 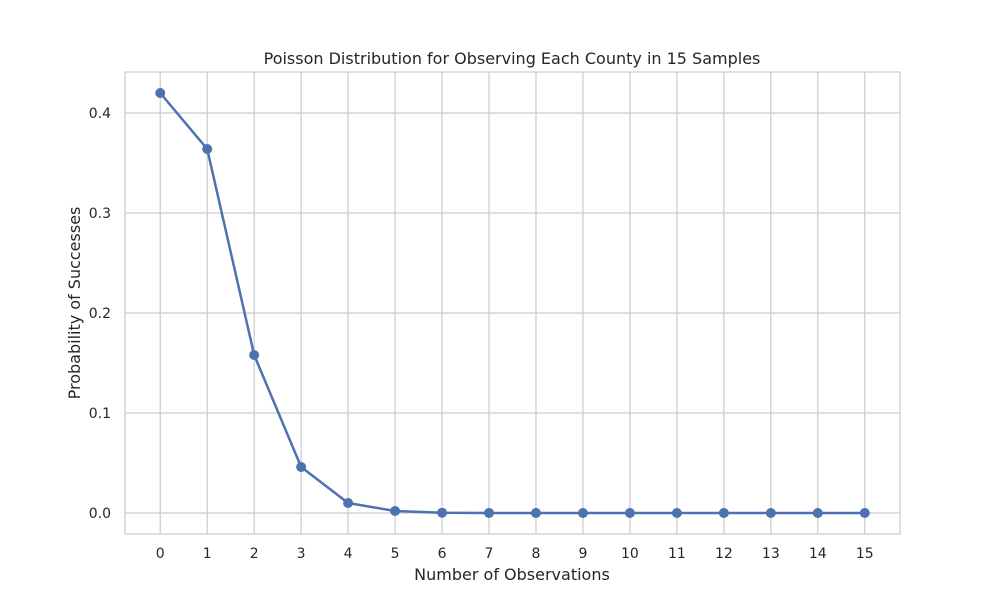 What do you see at coordinates (100, 114) in the screenshot?
I see `y-tick-label: 0.4` at bounding box center [100, 114].